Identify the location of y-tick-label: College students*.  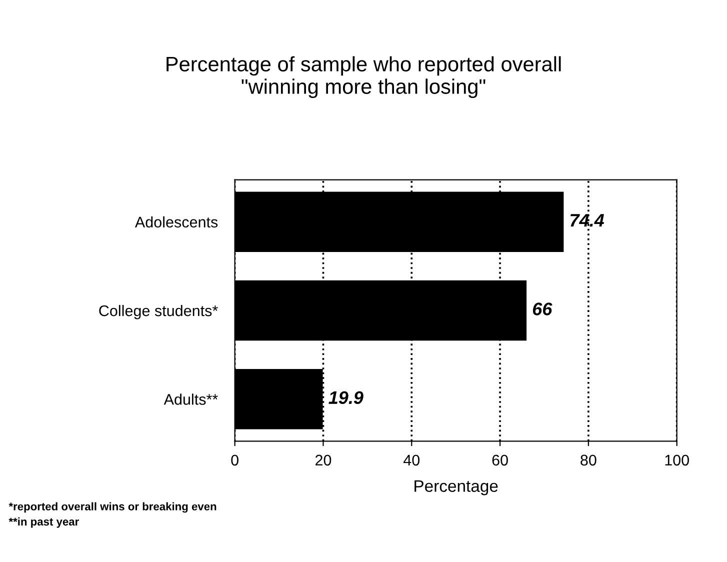
(158, 312).